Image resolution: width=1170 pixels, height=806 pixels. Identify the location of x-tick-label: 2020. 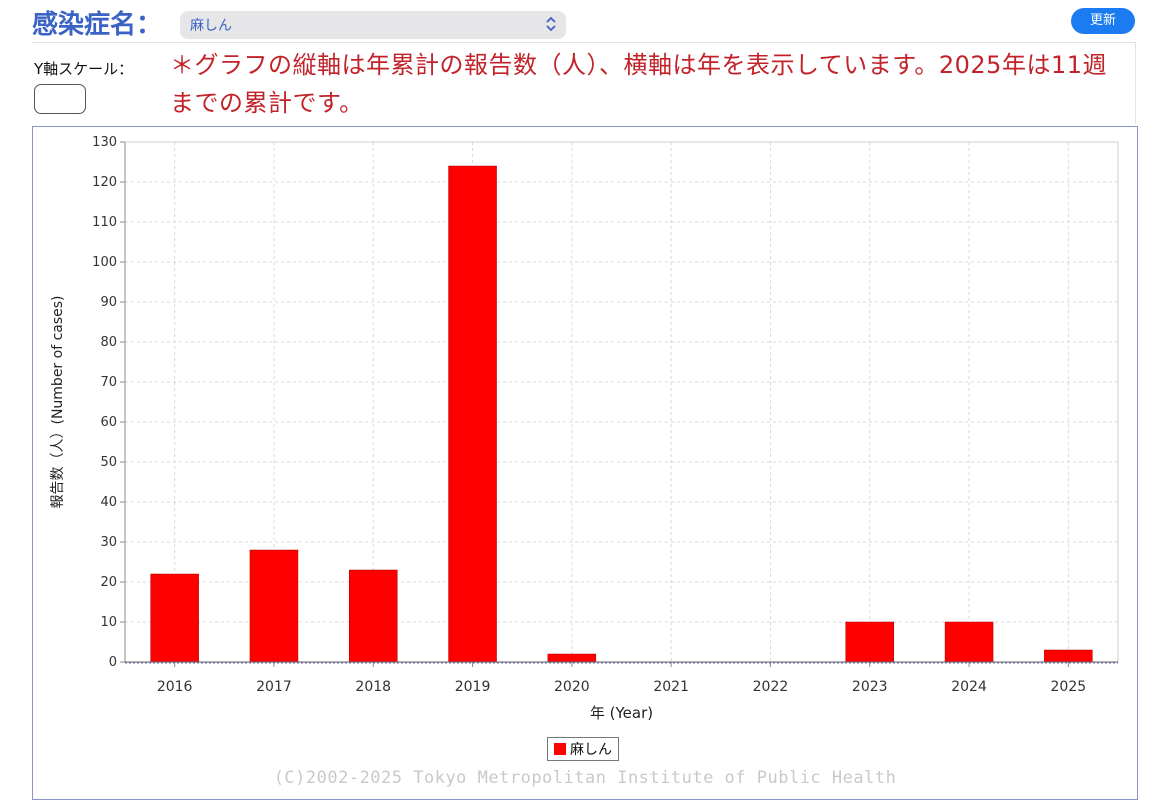
(572, 687).